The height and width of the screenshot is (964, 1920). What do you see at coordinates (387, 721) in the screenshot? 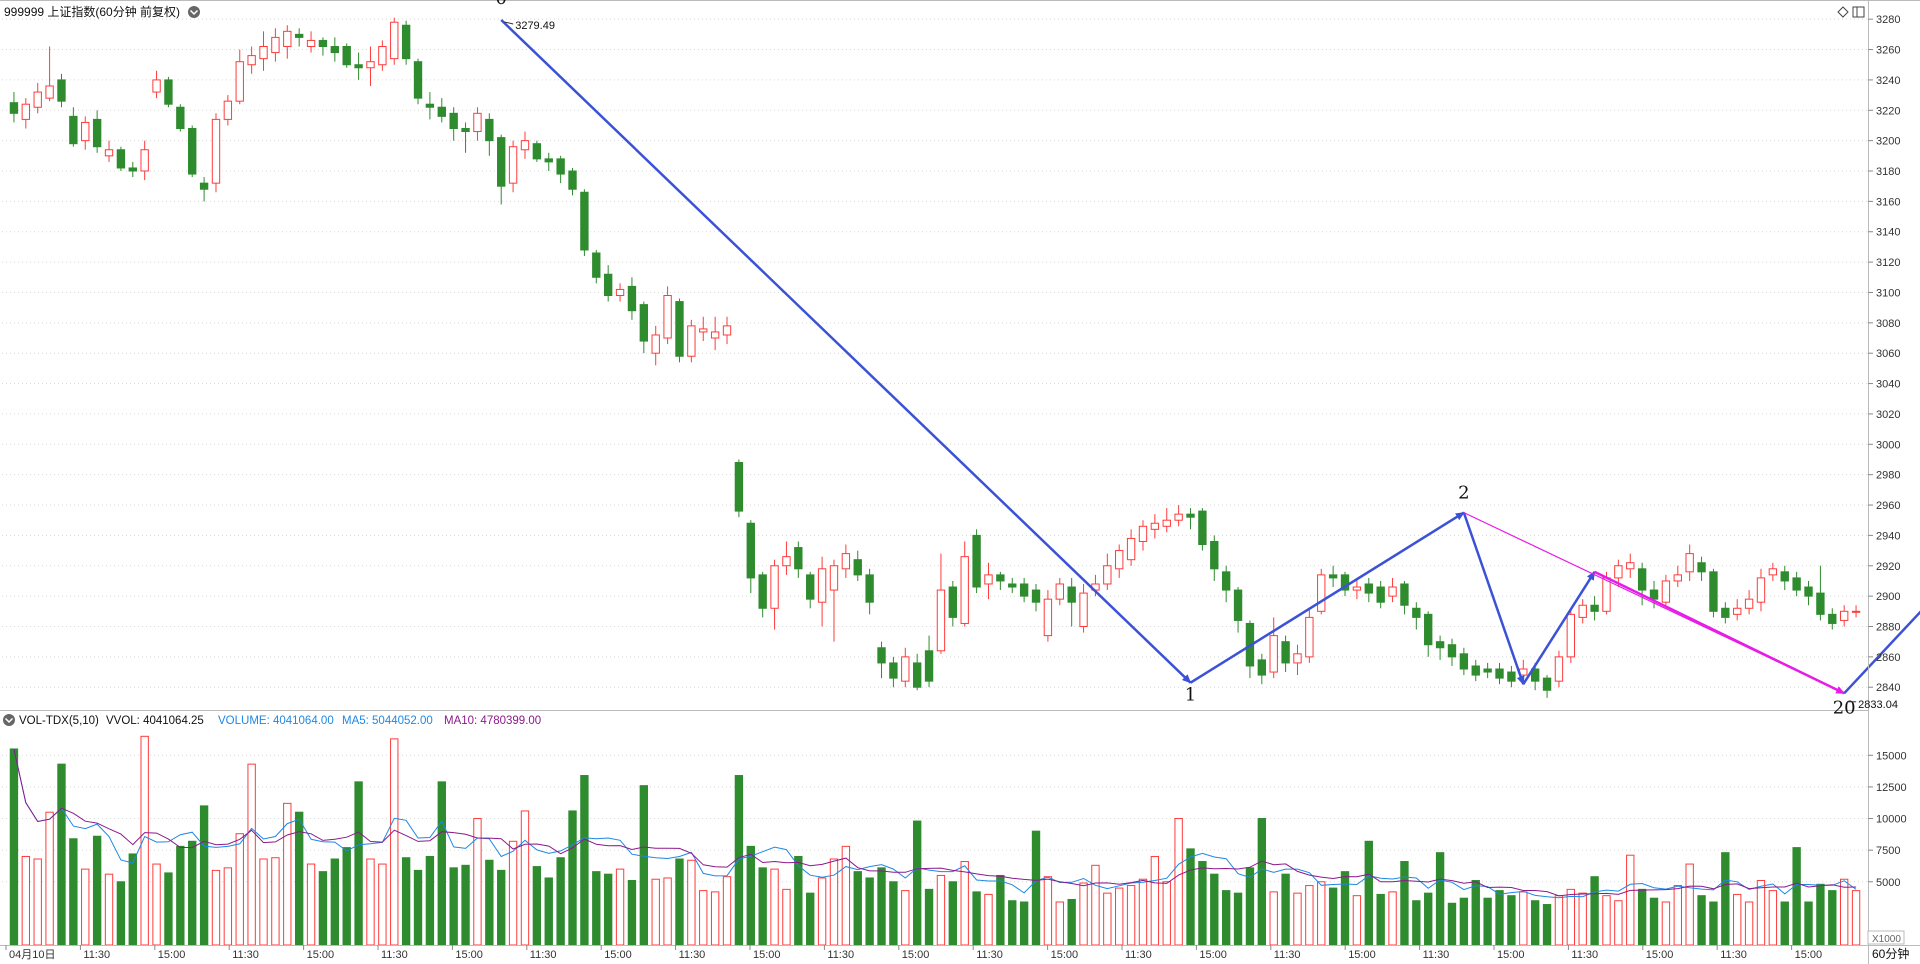
I see `volume-ma5: MA5: 5044052.00` at bounding box center [387, 721].